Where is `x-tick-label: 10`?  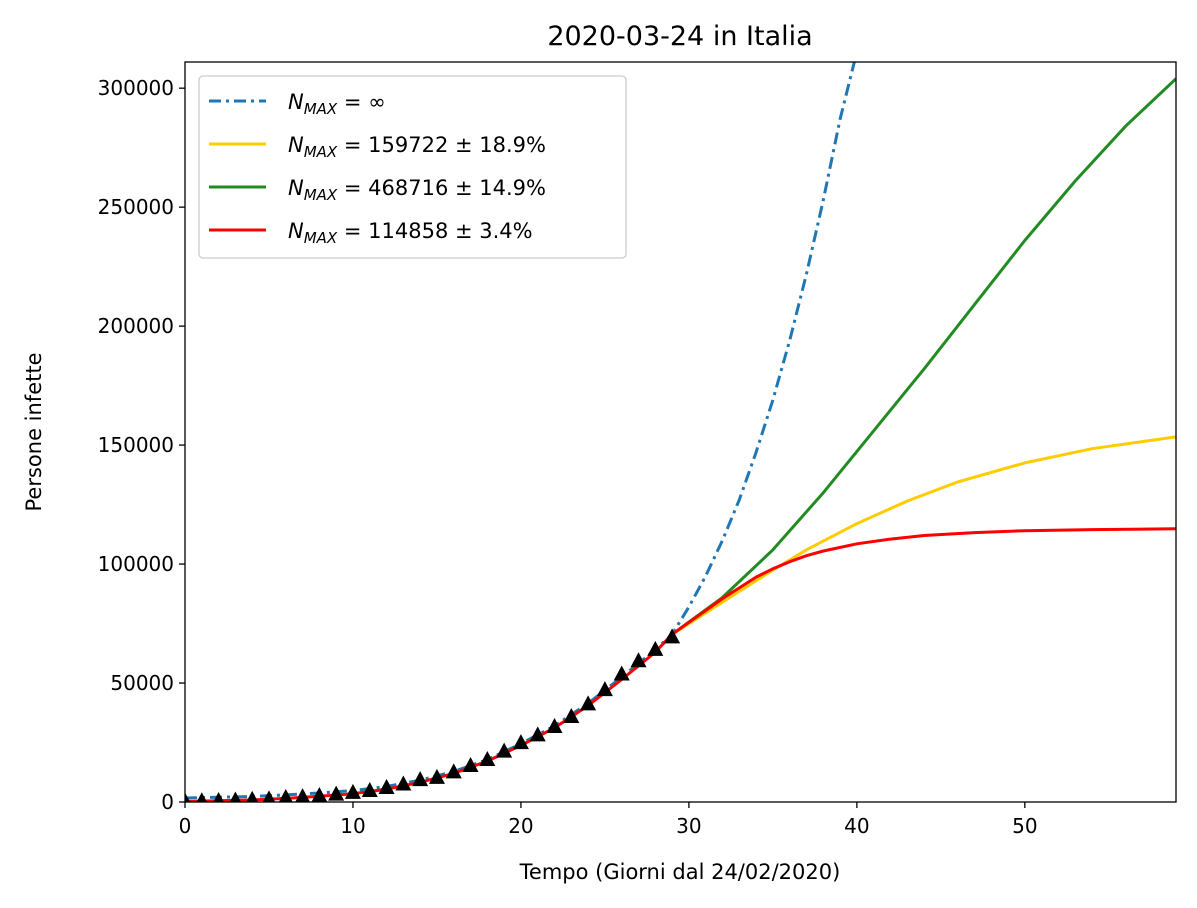 x-tick-label: 10 is located at coordinates (352, 826).